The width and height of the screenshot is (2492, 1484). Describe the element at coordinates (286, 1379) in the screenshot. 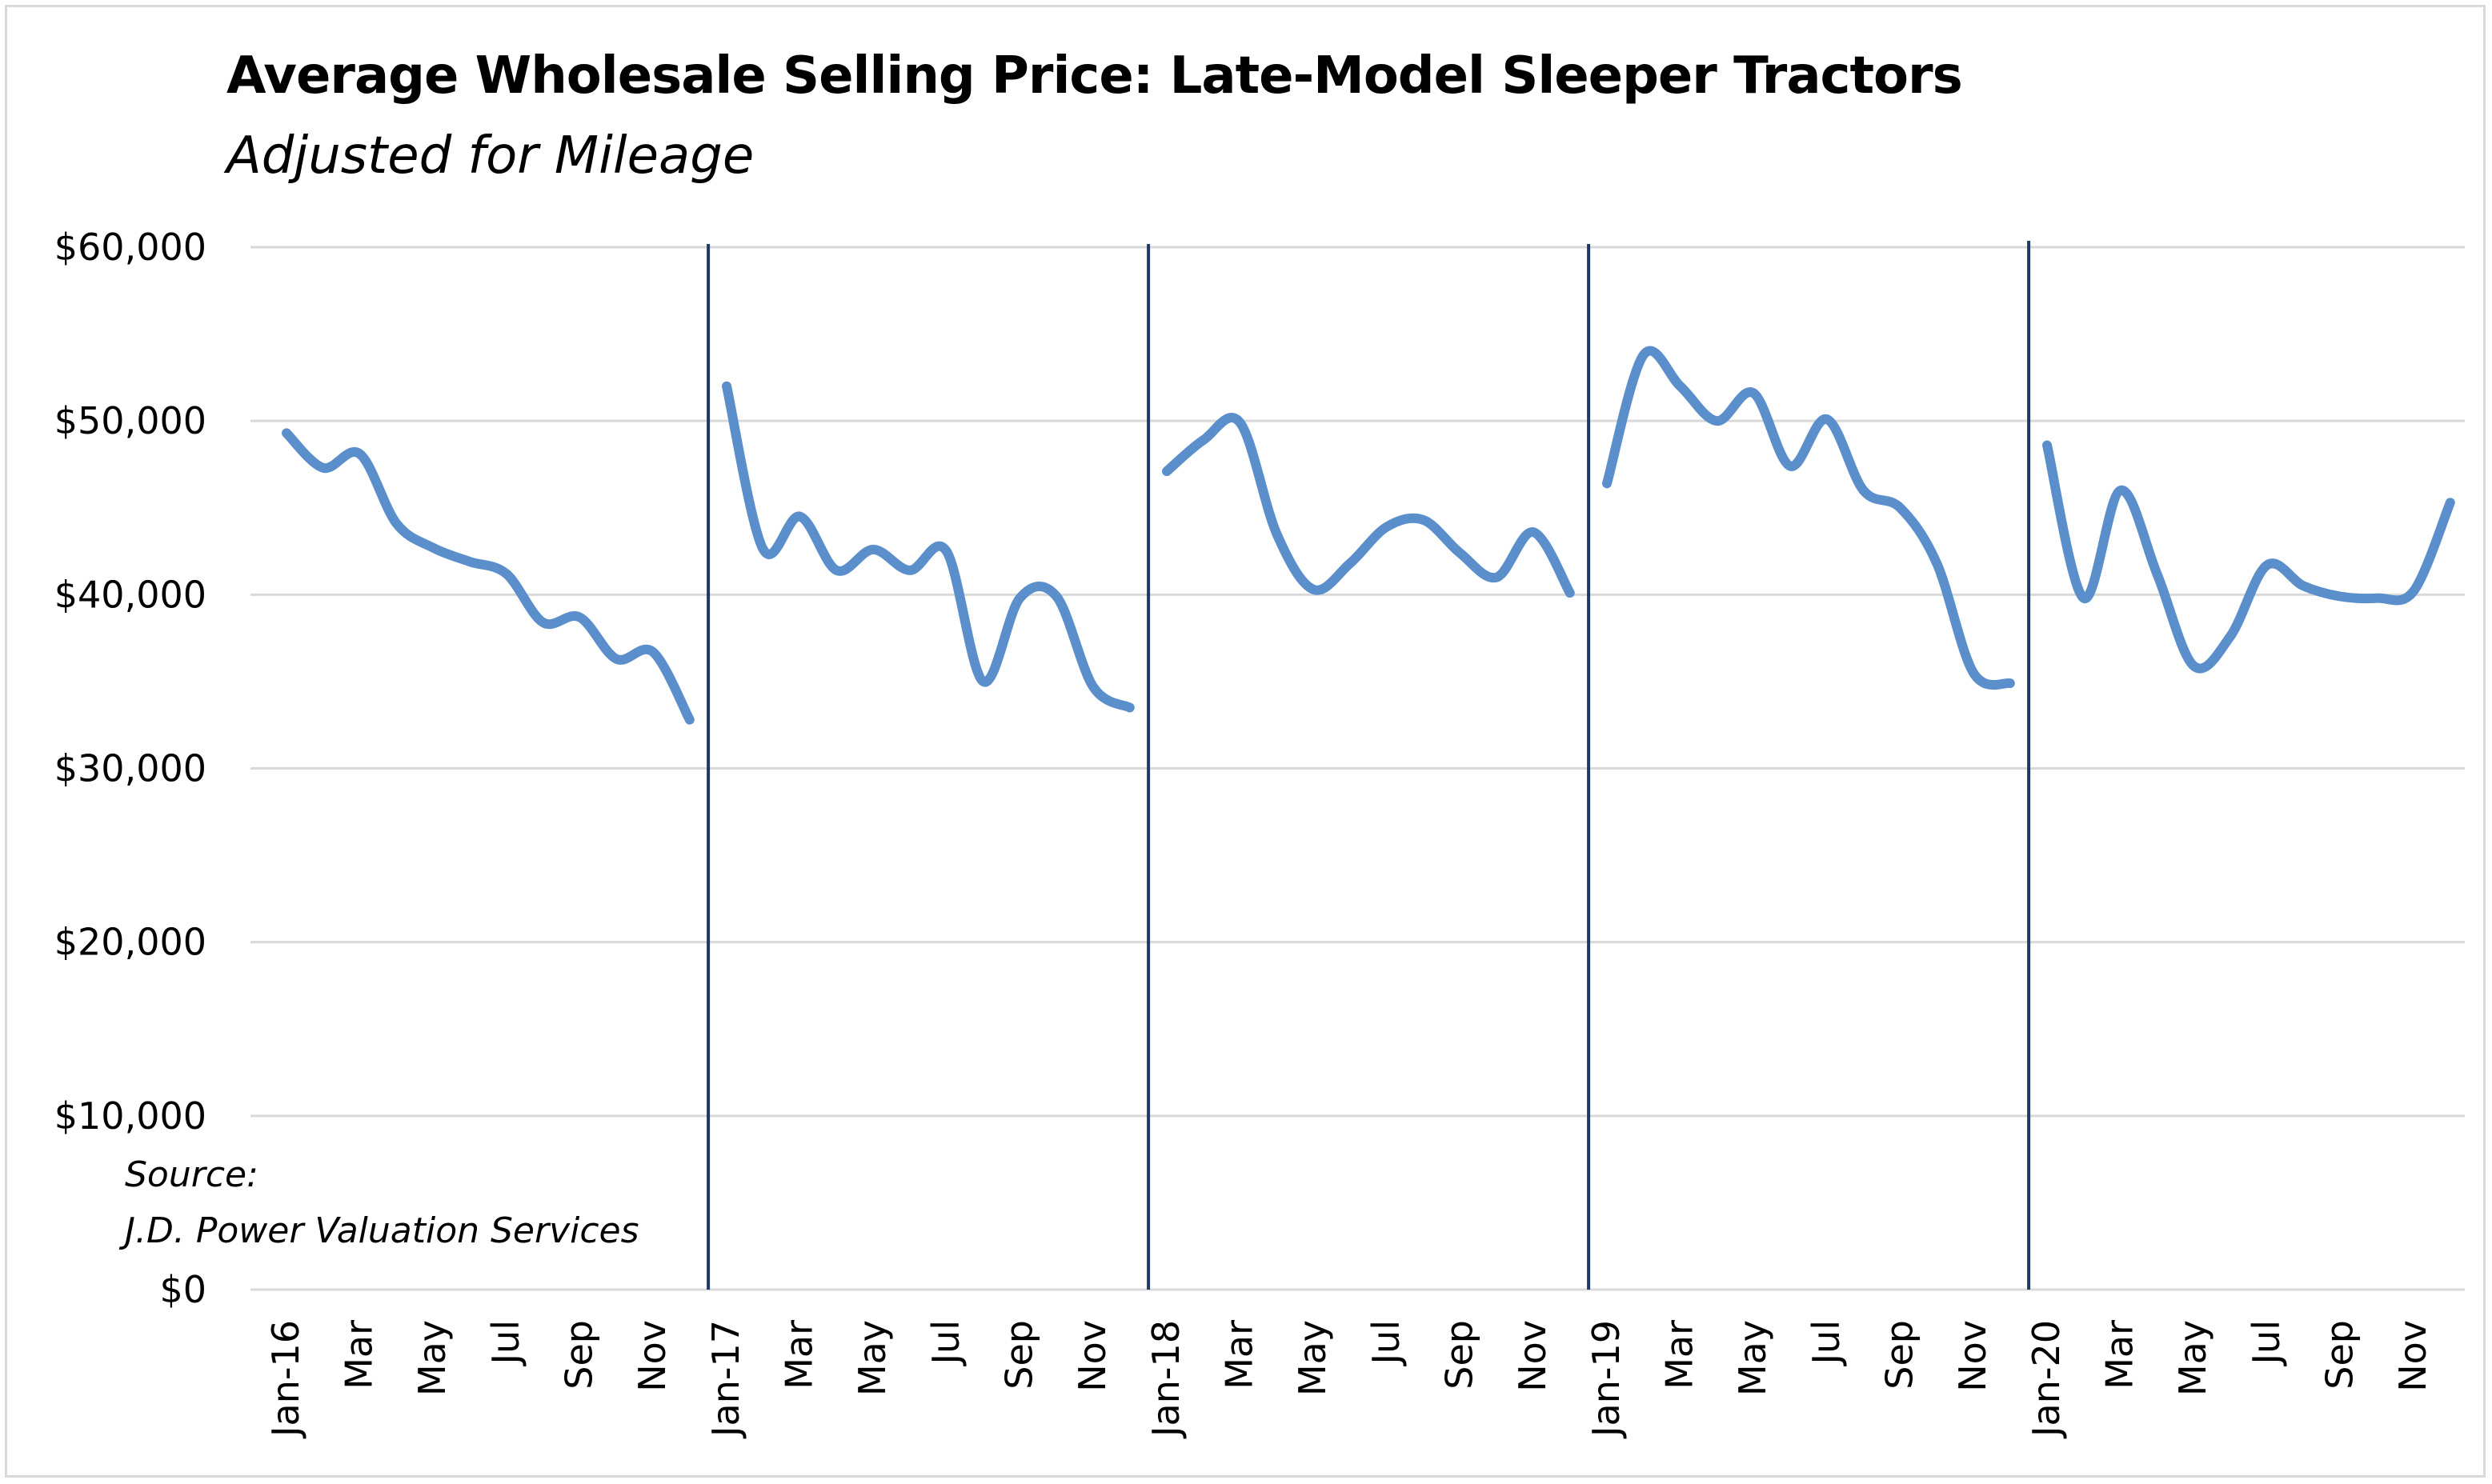

I see `x-tick-label: Jan-16` at that location.